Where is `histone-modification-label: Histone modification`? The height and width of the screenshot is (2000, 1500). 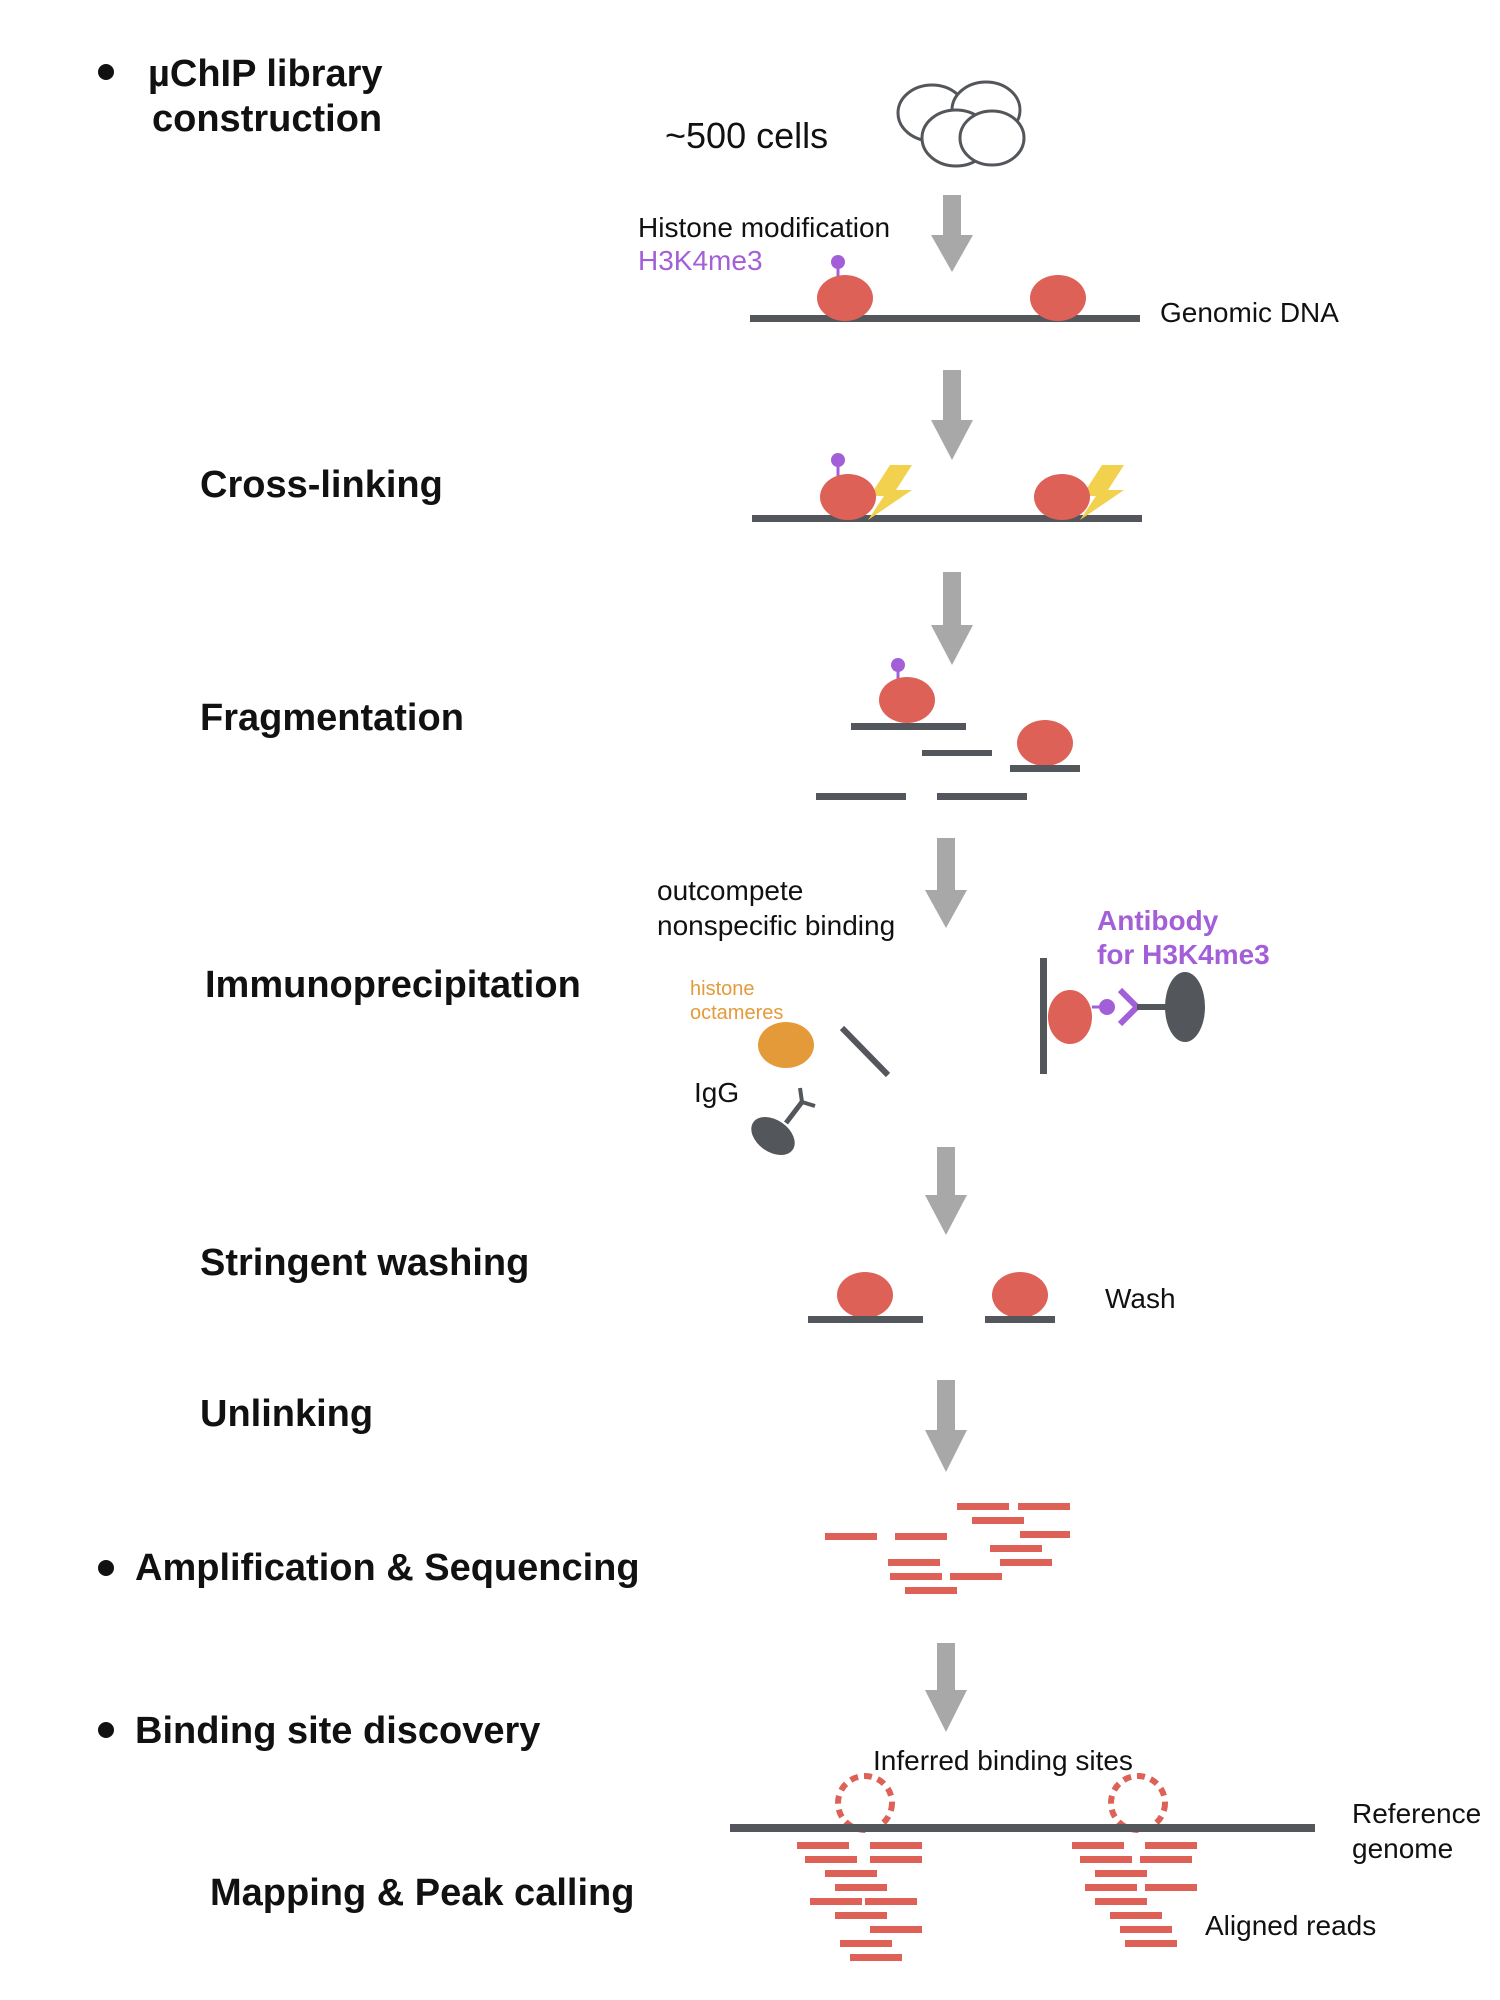 histone-modification-label: Histone modification is located at coordinates (764, 227).